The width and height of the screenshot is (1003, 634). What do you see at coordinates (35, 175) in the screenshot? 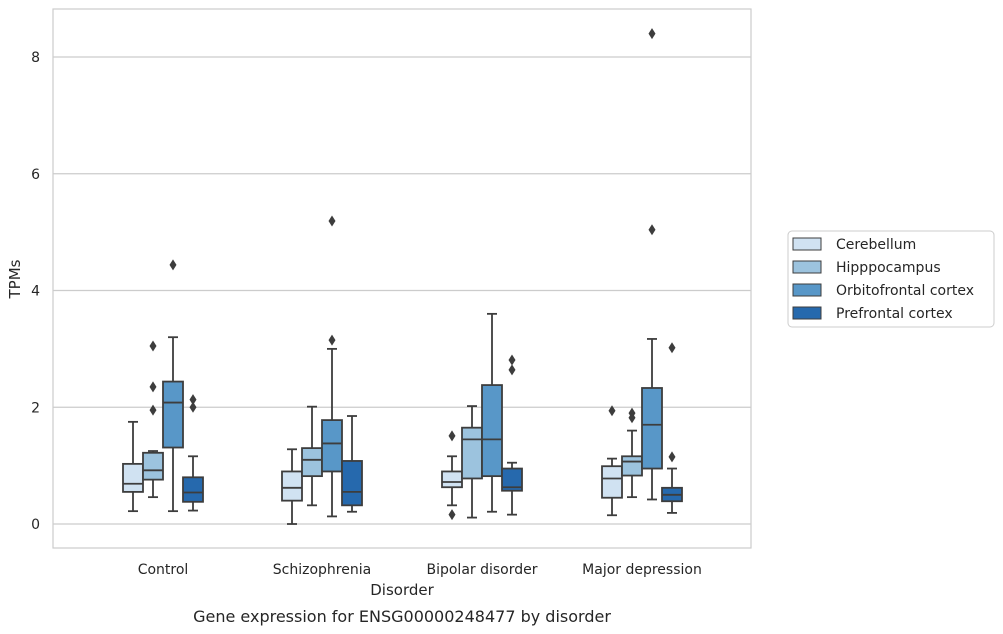
I see `y-tick-label: 6` at bounding box center [35, 175].